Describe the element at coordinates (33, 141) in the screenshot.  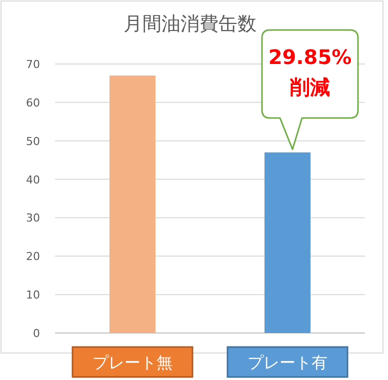
I see `y-tick-label: 50` at that location.